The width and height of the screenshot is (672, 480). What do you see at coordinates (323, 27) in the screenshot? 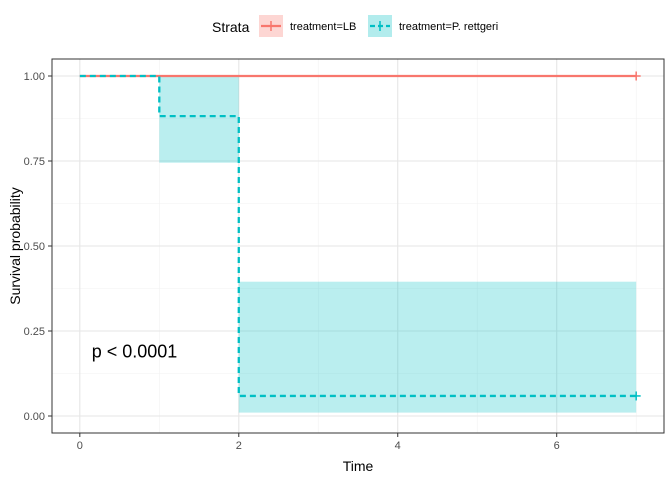
I see `legend-label: treatment=LB` at bounding box center [323, 27].